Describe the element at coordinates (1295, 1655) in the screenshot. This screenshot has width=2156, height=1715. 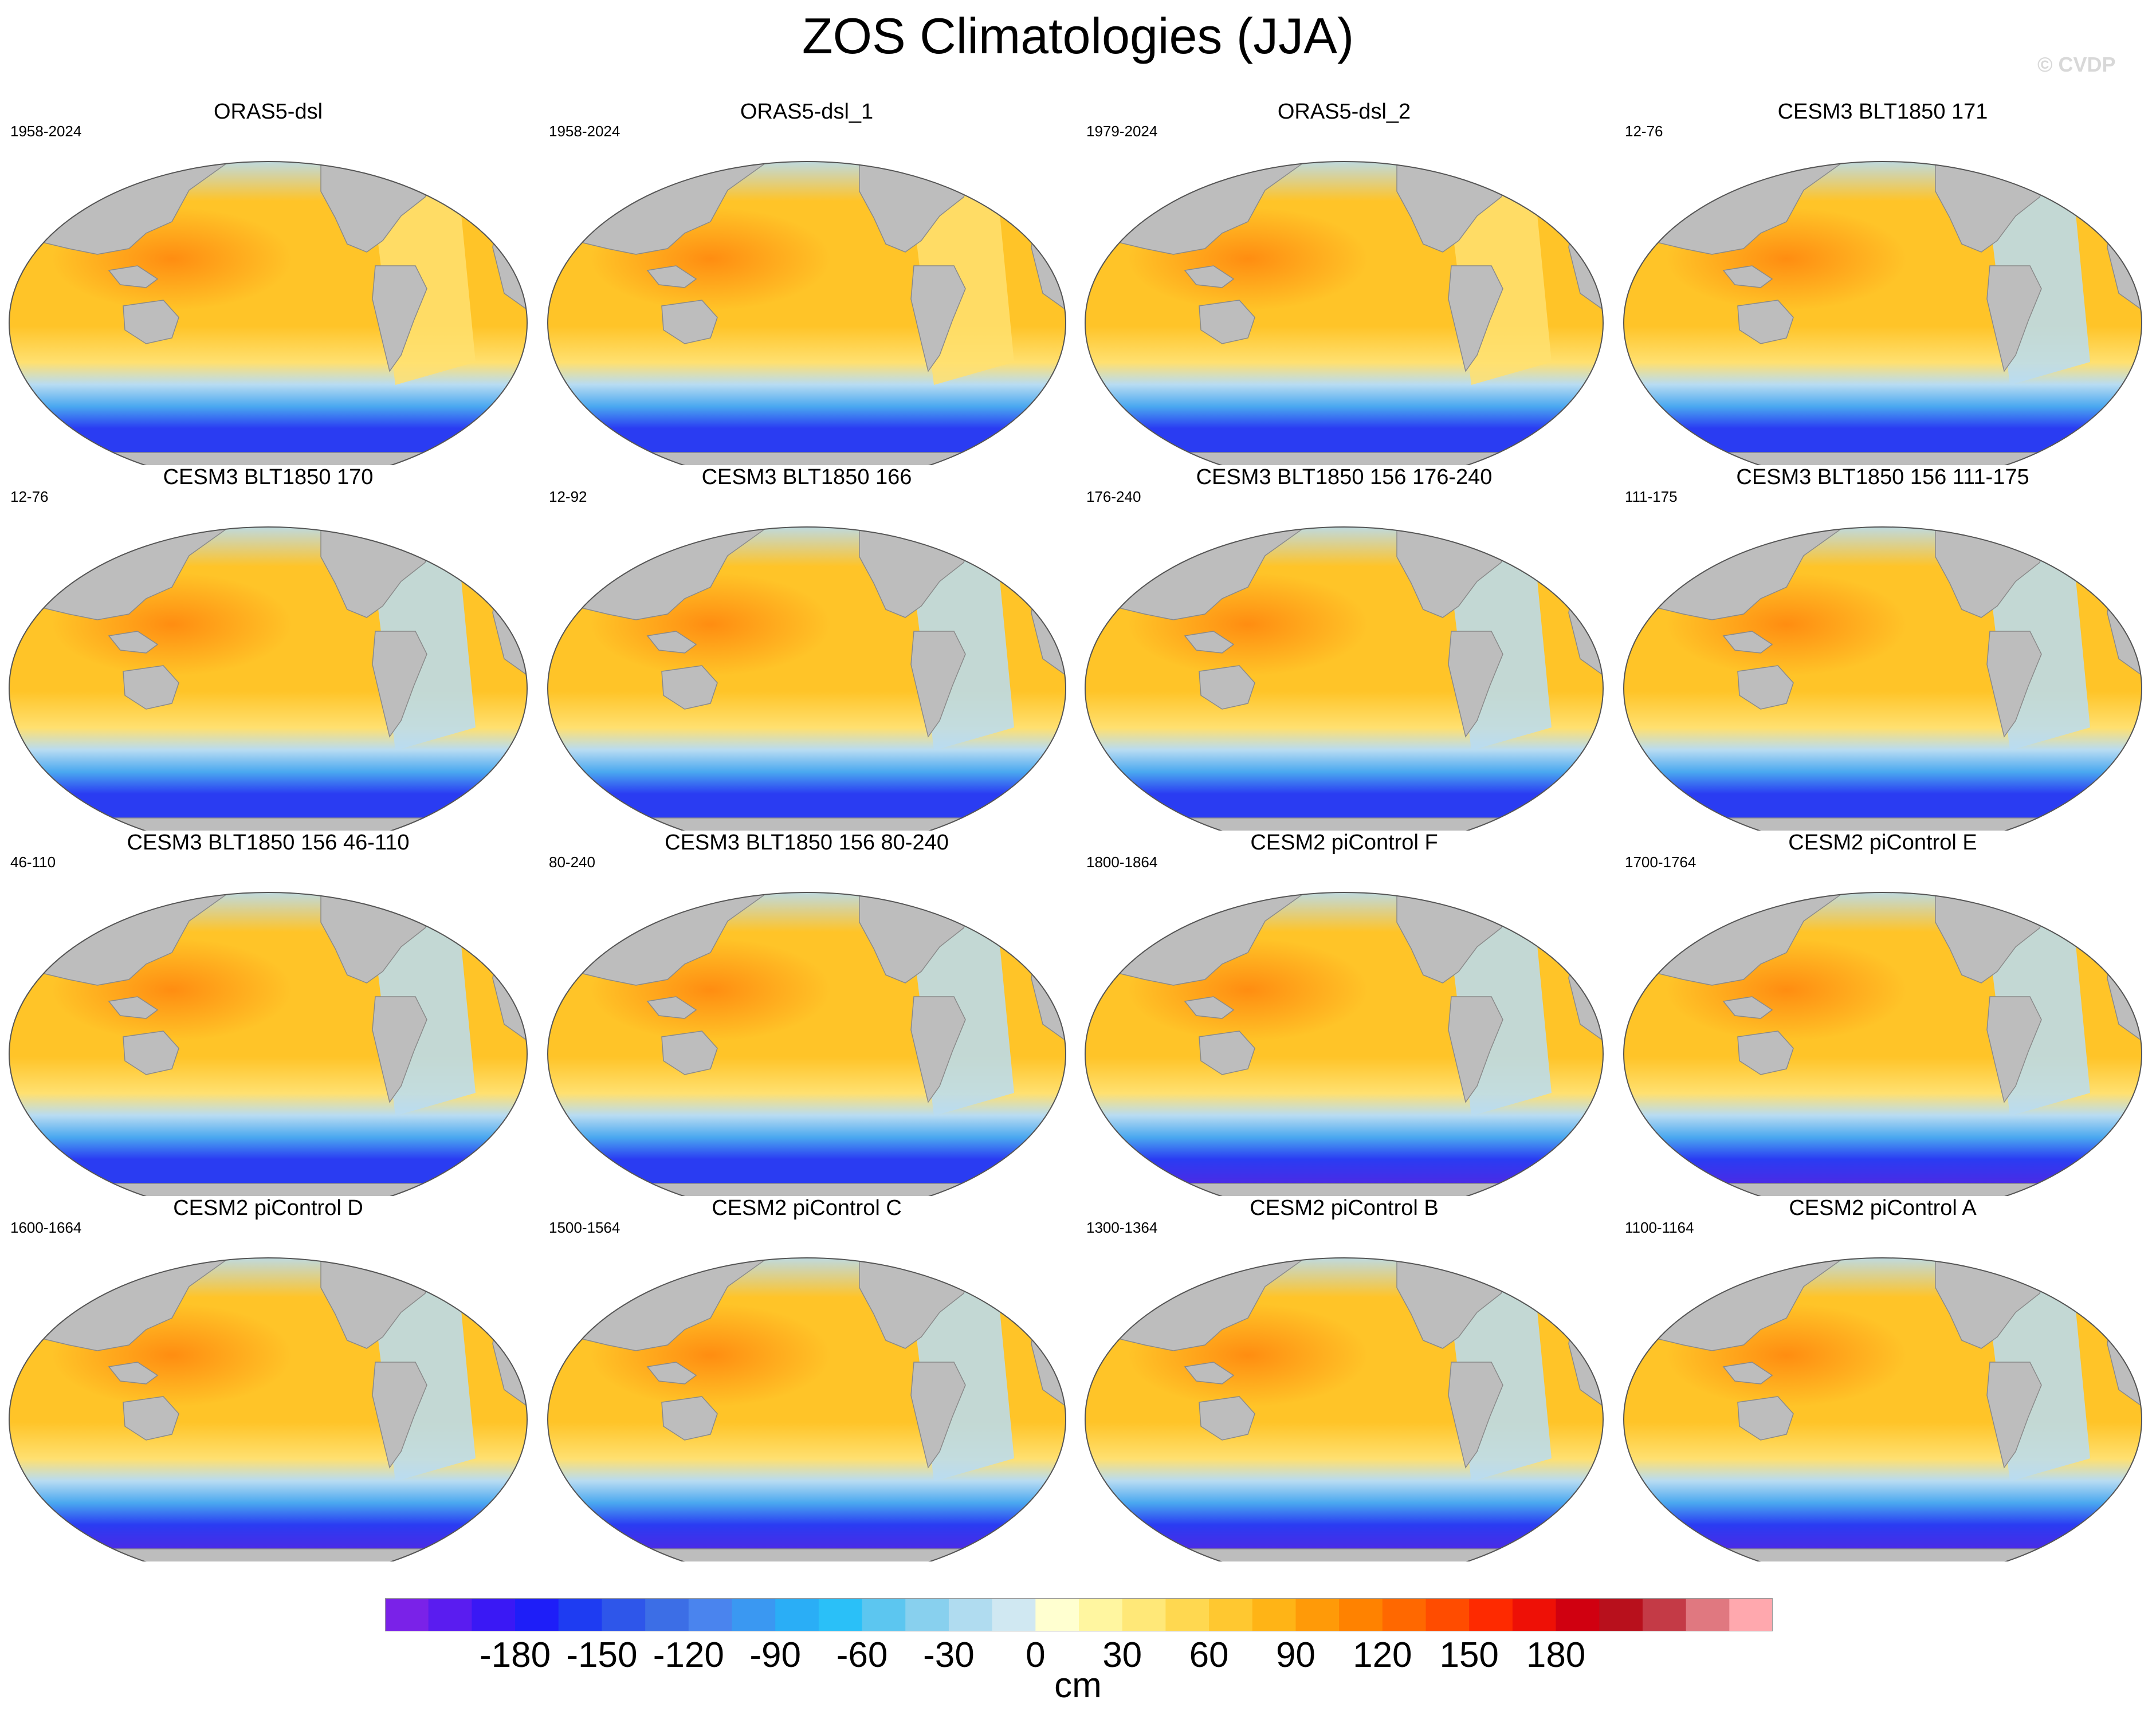
I see `colorbar-tick-label: 90` at that location.